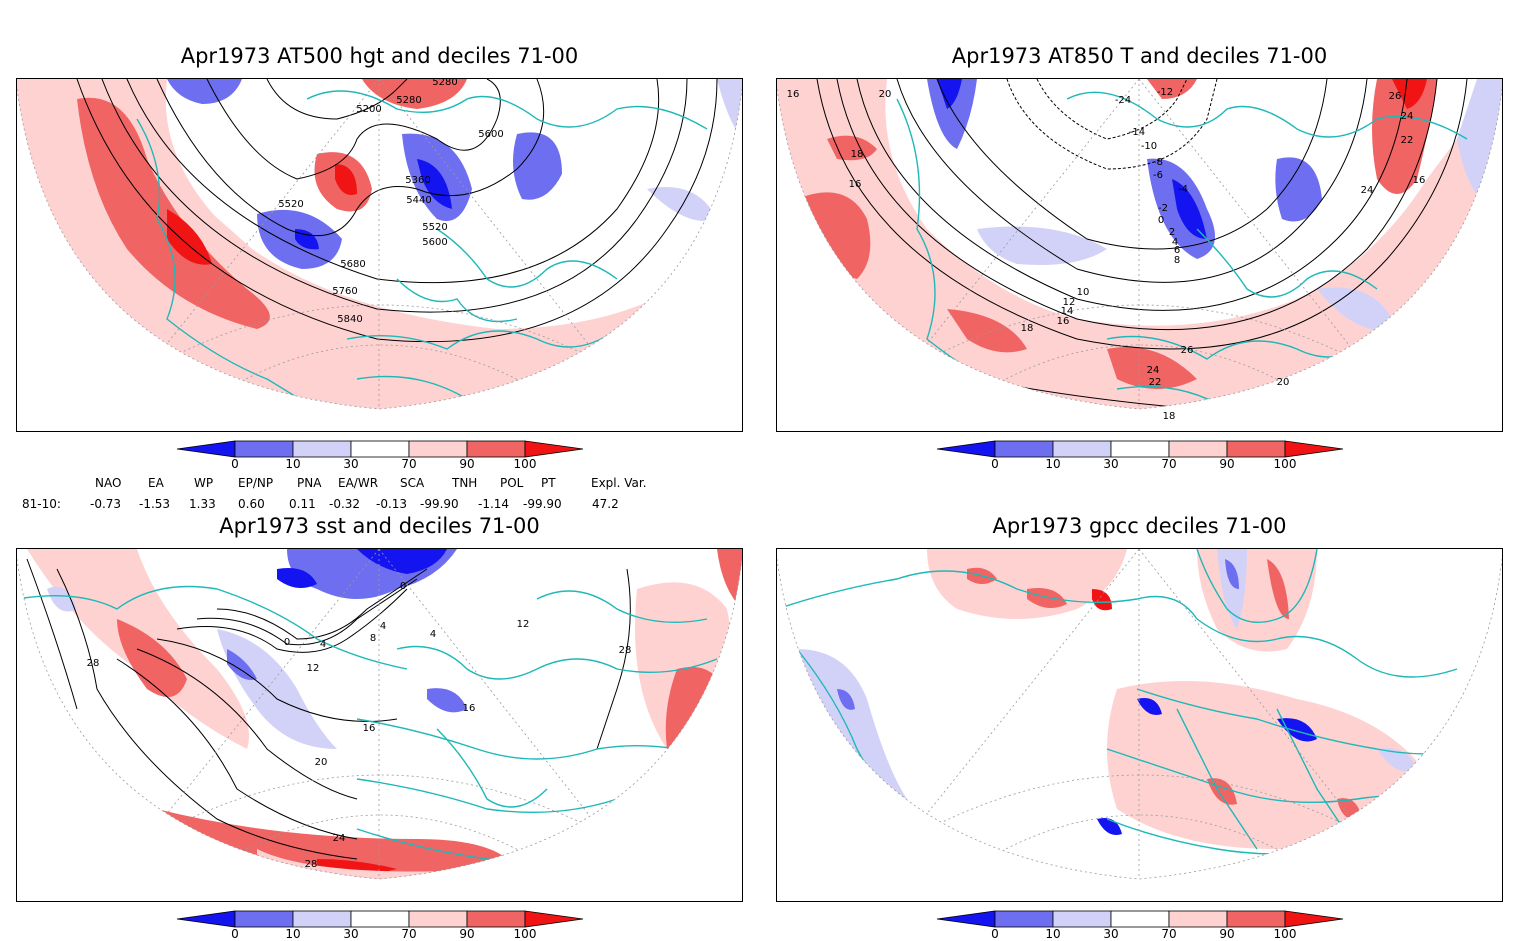  Describe the element at coordinates (1139, 56) in the screenshot. I see `panel-title-p2: Apr1973 AT850 T and deciles 71-00` at that location.